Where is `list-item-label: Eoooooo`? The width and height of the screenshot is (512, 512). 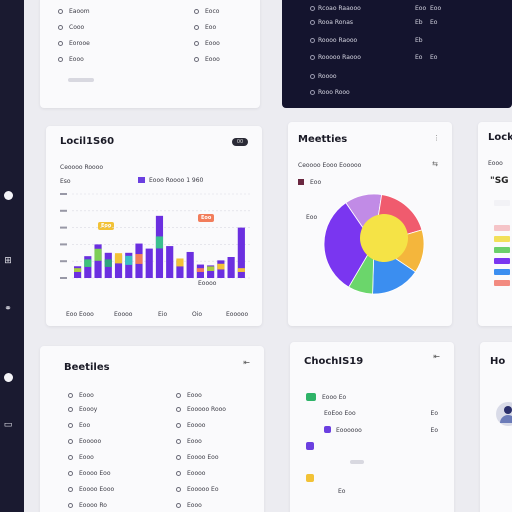 list-item-label: Eoooooo is located at coordinates (349, 430).